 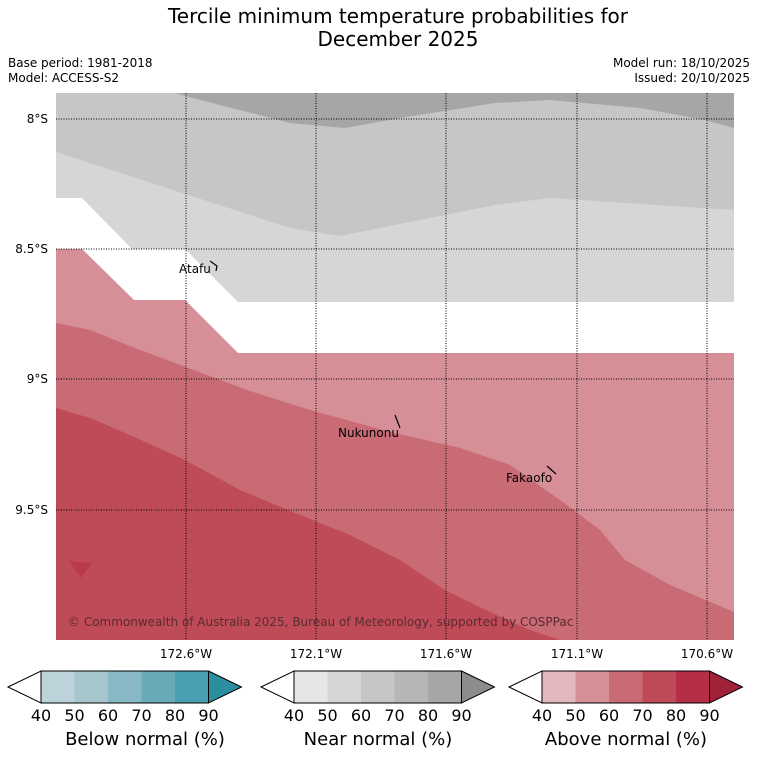 I want to click on lon-label: 171.1°W, so click(x=577, y=654).